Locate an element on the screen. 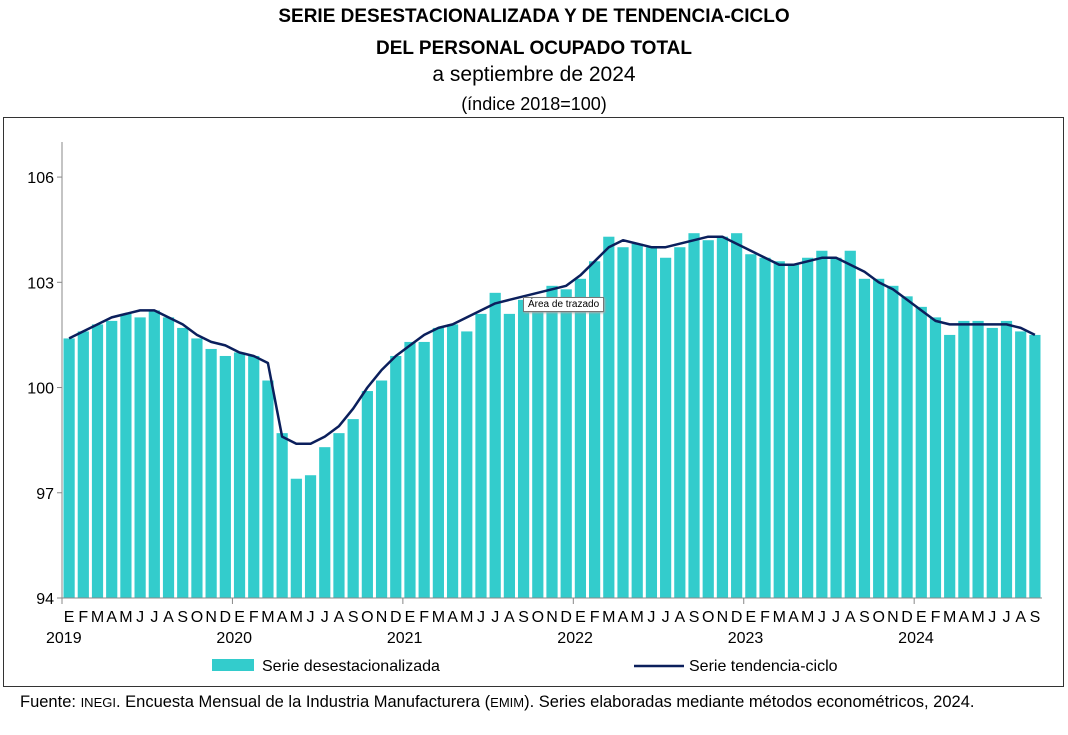 The height and width of the screenshot is (735, 1068). x-year-label: 2020 is located at coordinates (234, 638).